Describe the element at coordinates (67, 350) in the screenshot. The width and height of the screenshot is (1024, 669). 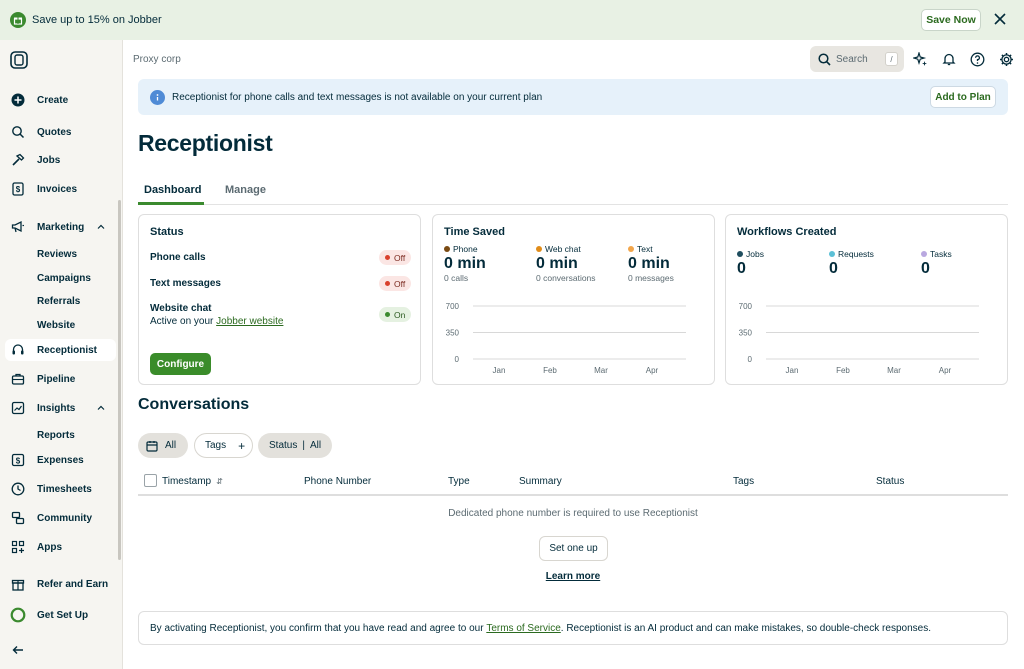
I see `sidebar-item-label: Receptionist` at that location.